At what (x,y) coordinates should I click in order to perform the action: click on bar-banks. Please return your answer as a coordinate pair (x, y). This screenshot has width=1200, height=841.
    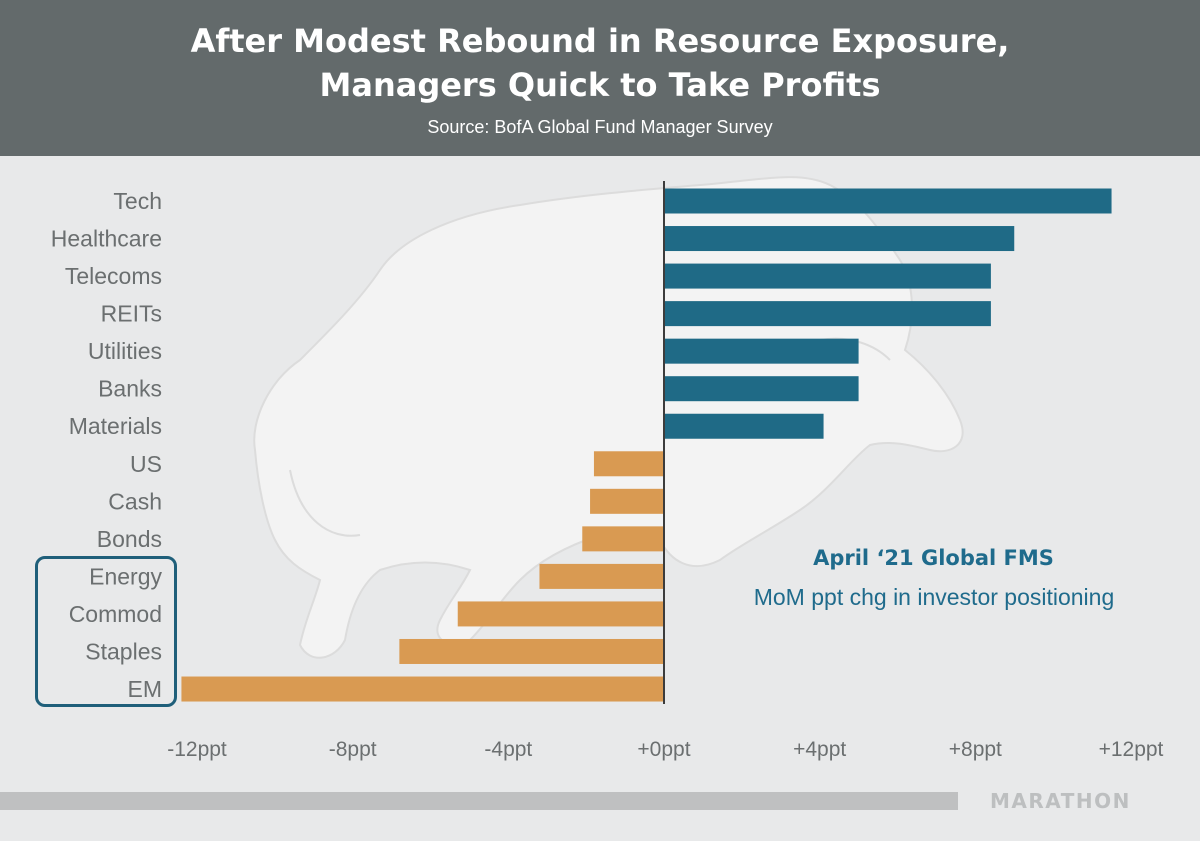
    Looking at the image, I should click on (761, 389).